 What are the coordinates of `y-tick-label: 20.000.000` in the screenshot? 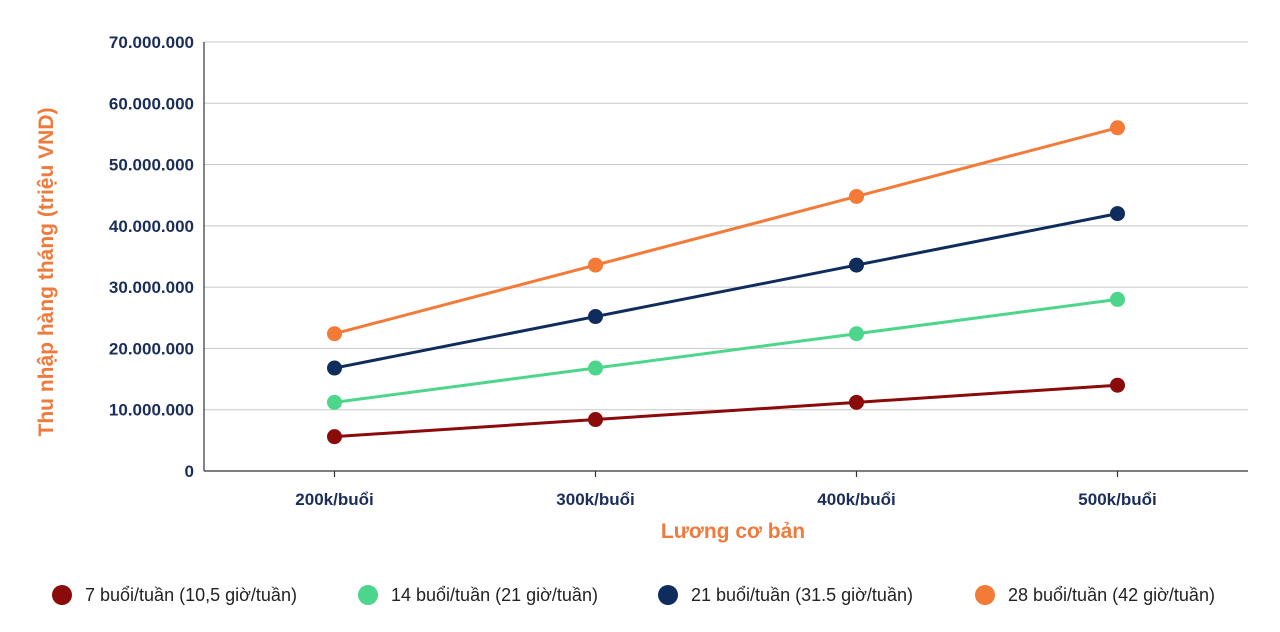 It's located at (151, 348).